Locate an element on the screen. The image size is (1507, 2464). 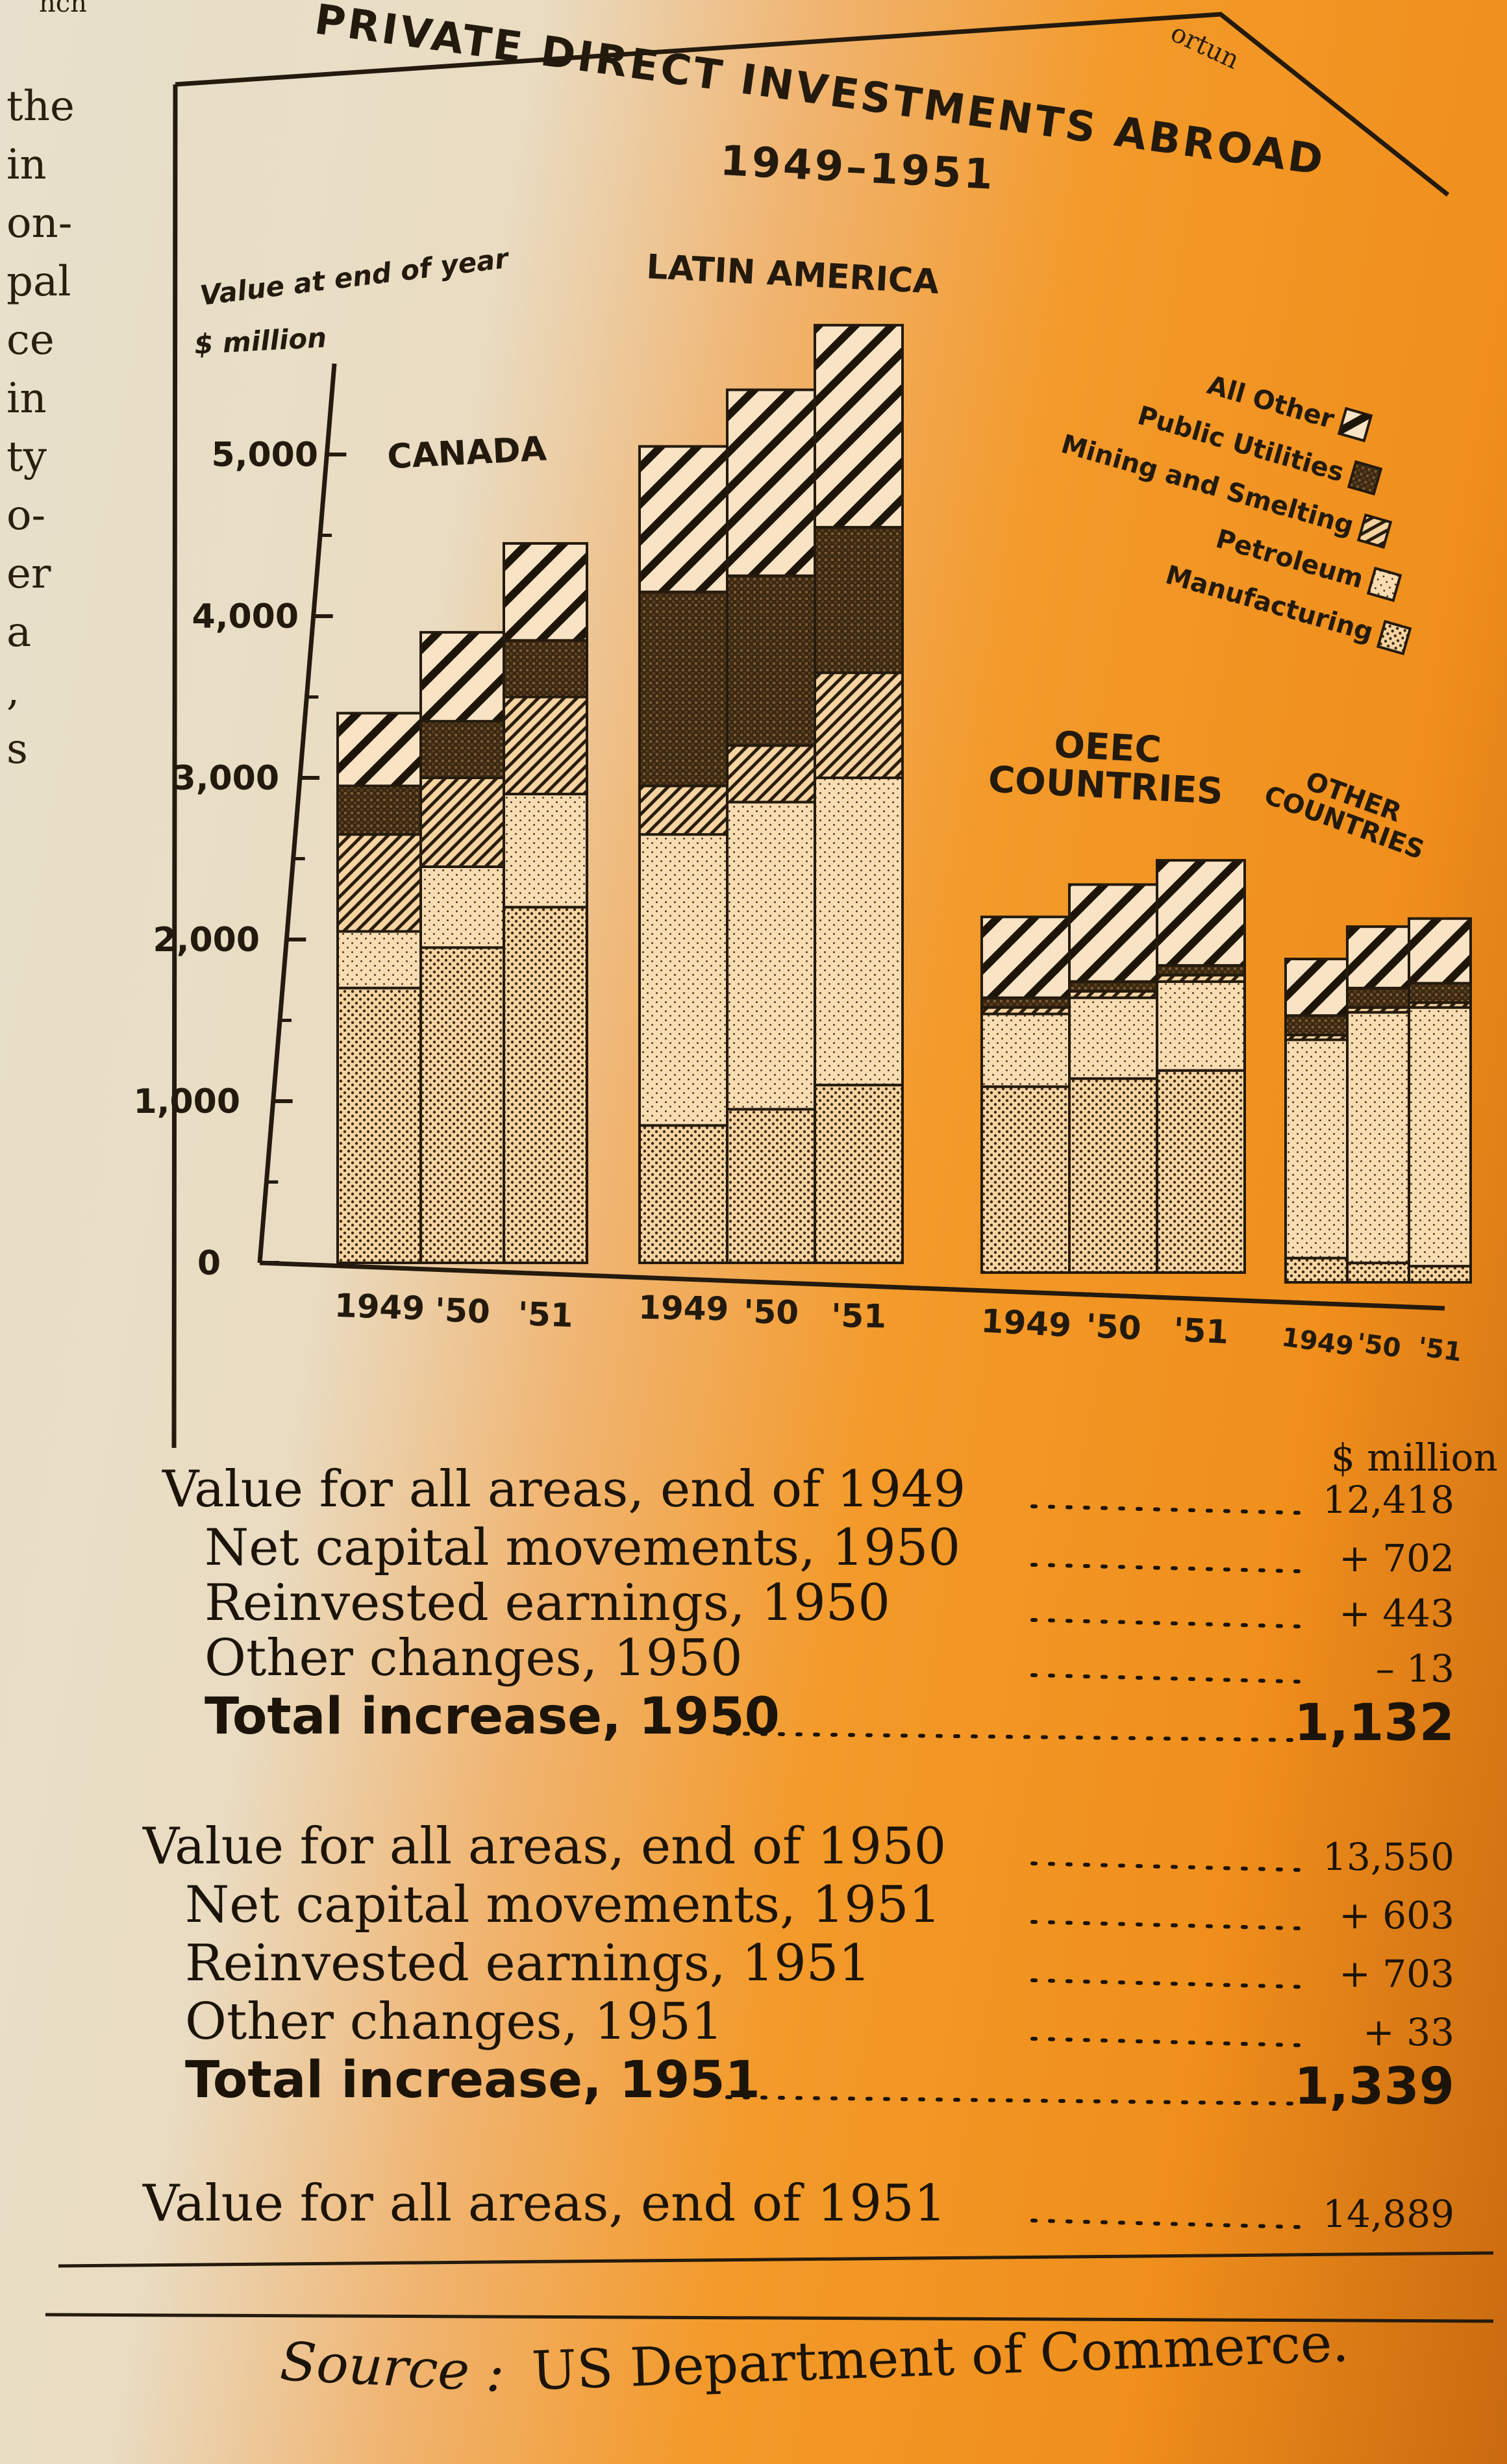
margin-fragment: pal is located at coordinates (38, 282).